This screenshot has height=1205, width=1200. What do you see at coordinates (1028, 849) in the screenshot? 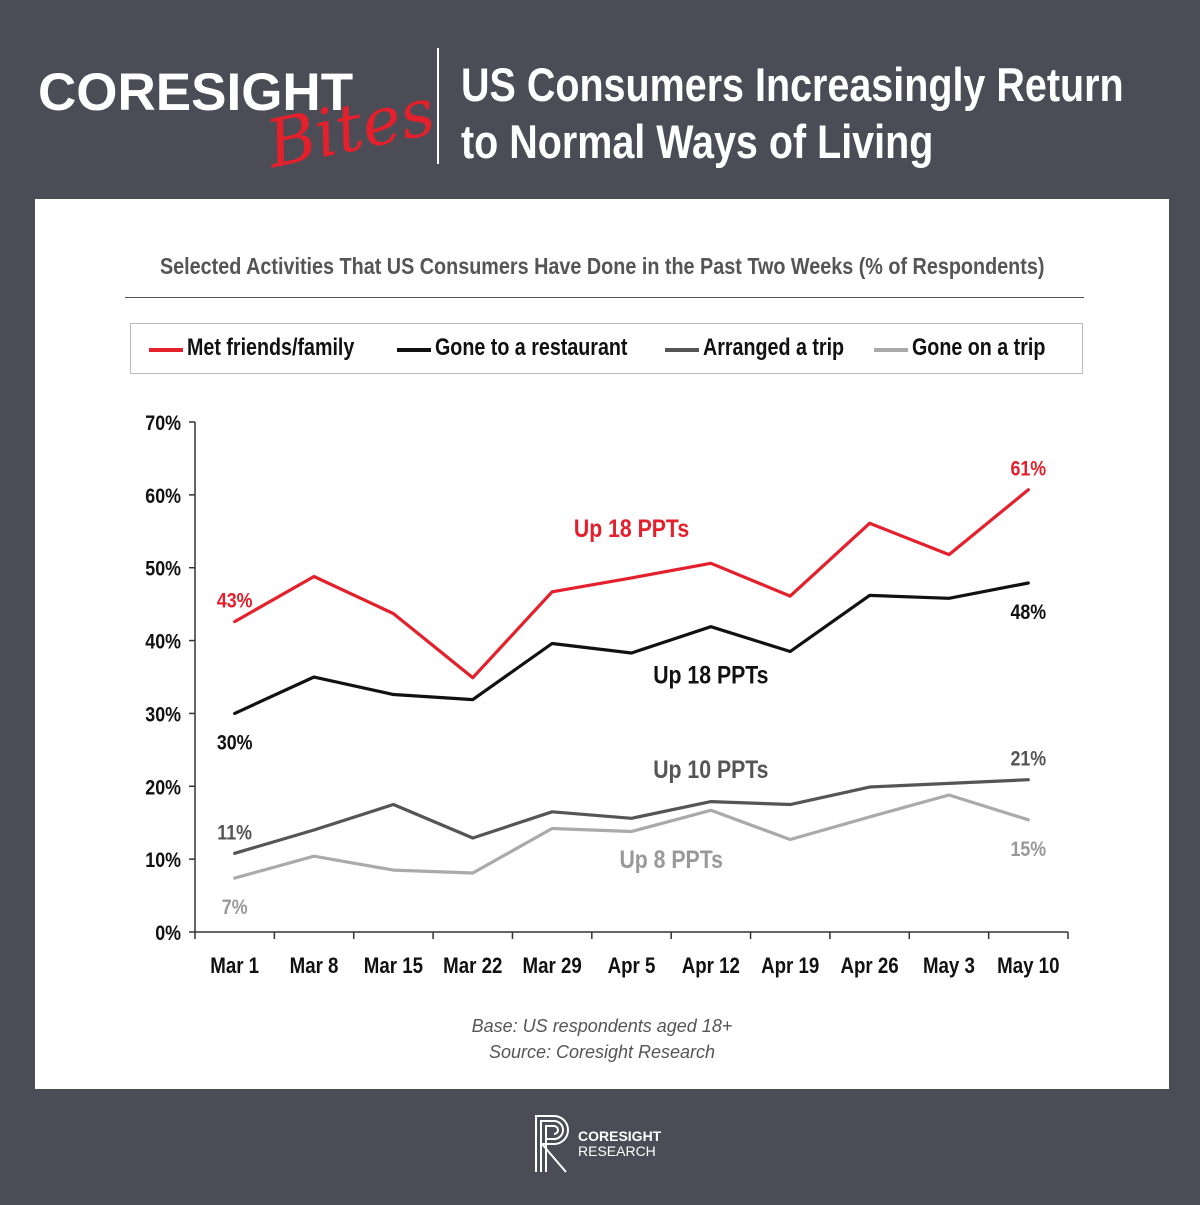
I see `data-annotation: 15%` at bounding box center [1028, 849].